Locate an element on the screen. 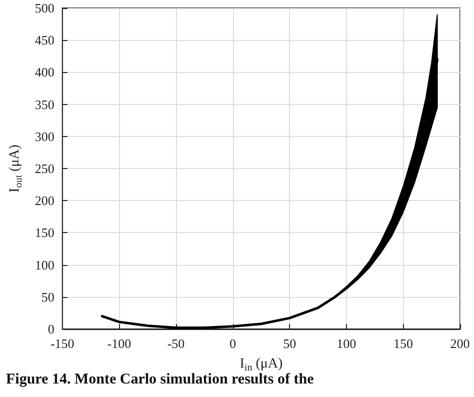  y-tick-label: 200 is located at coordinates (44, 200).